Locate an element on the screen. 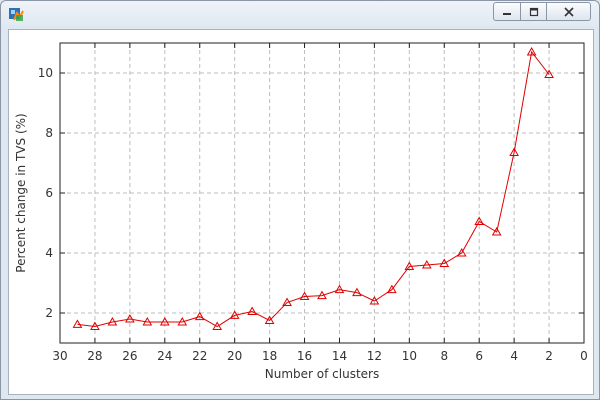 The height and width of the screenshot is (400, 600). y-tick-label: 6 is located at coordinates (49, 193).